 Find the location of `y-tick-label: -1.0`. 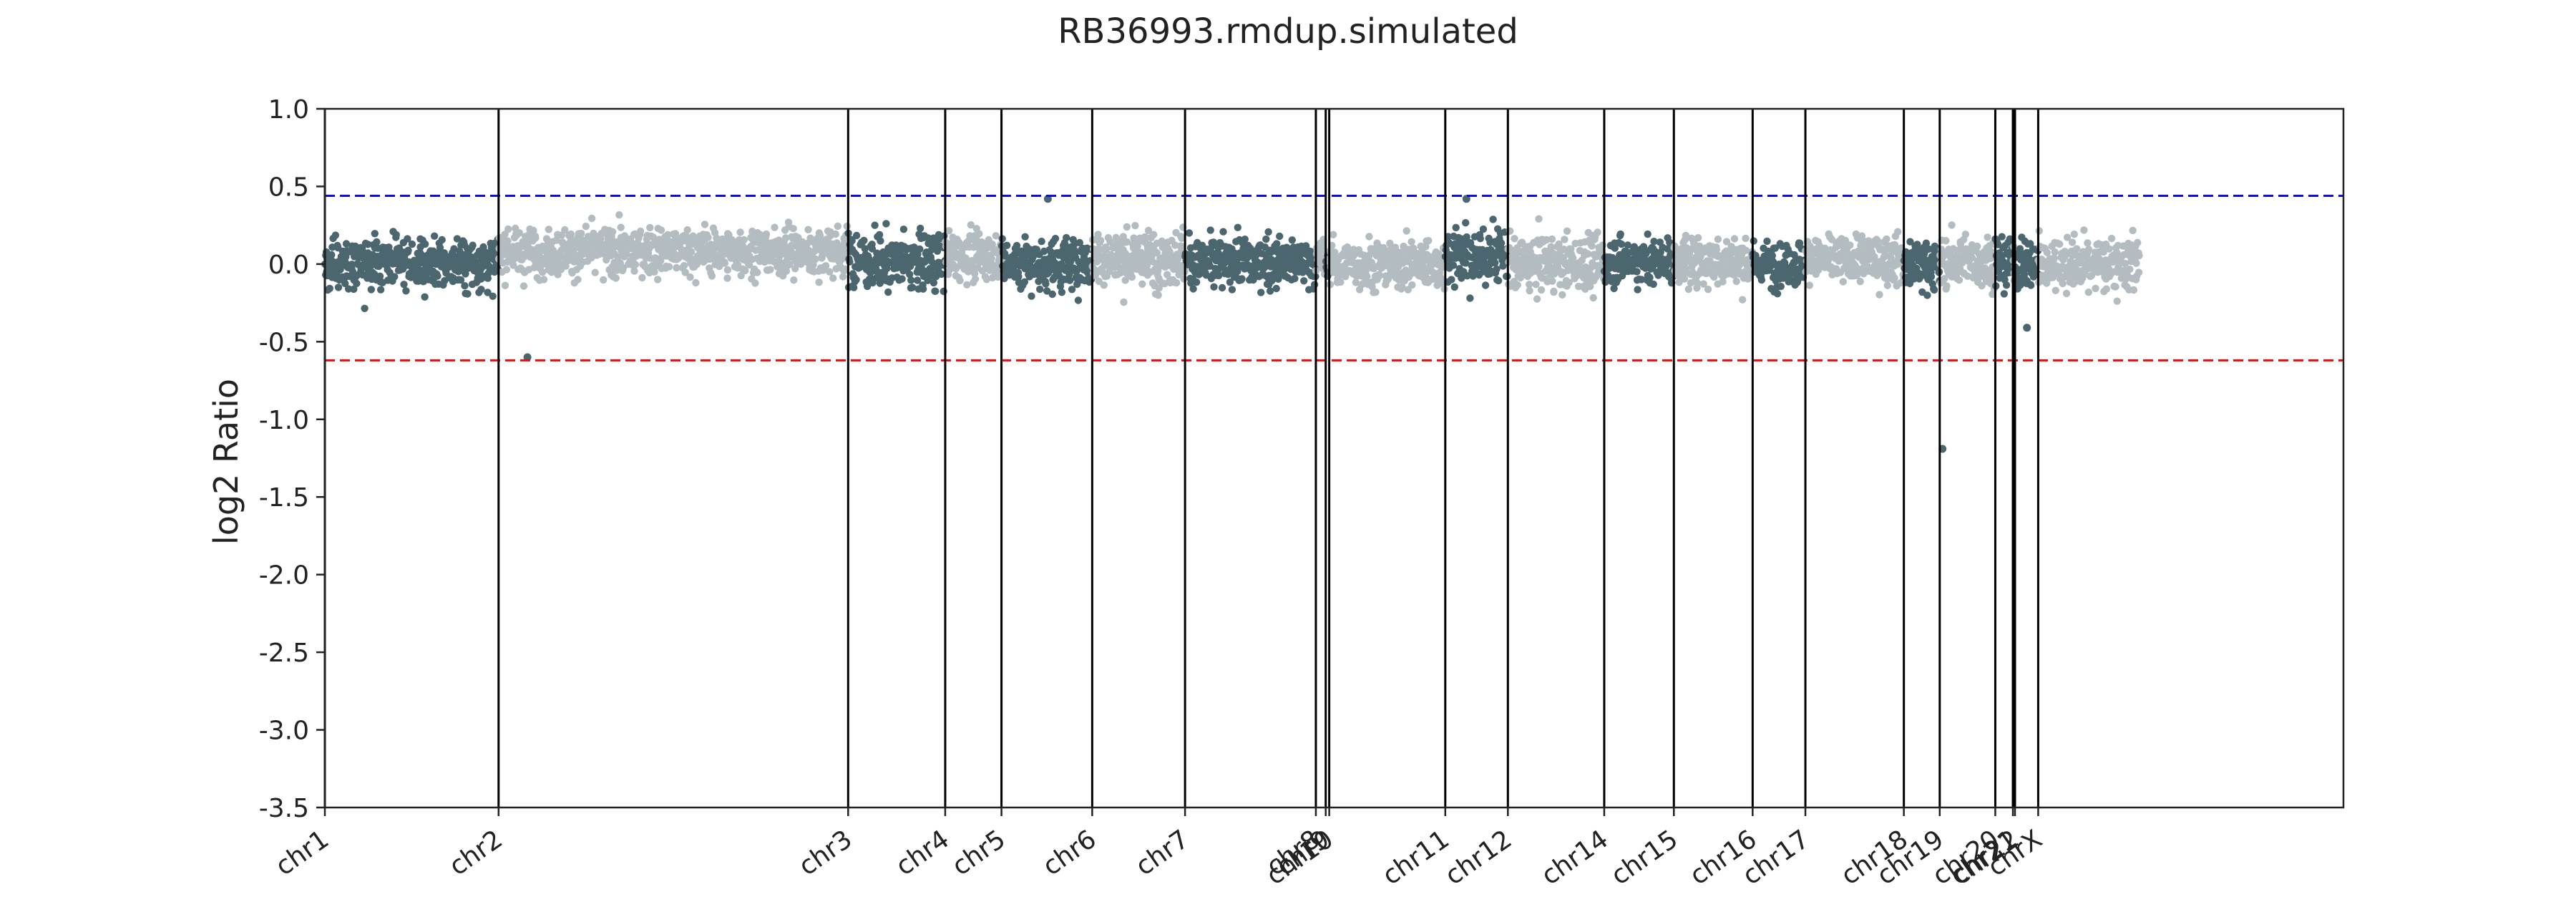

y-tick-label: -1.0 is located at coordinates (284, 420).